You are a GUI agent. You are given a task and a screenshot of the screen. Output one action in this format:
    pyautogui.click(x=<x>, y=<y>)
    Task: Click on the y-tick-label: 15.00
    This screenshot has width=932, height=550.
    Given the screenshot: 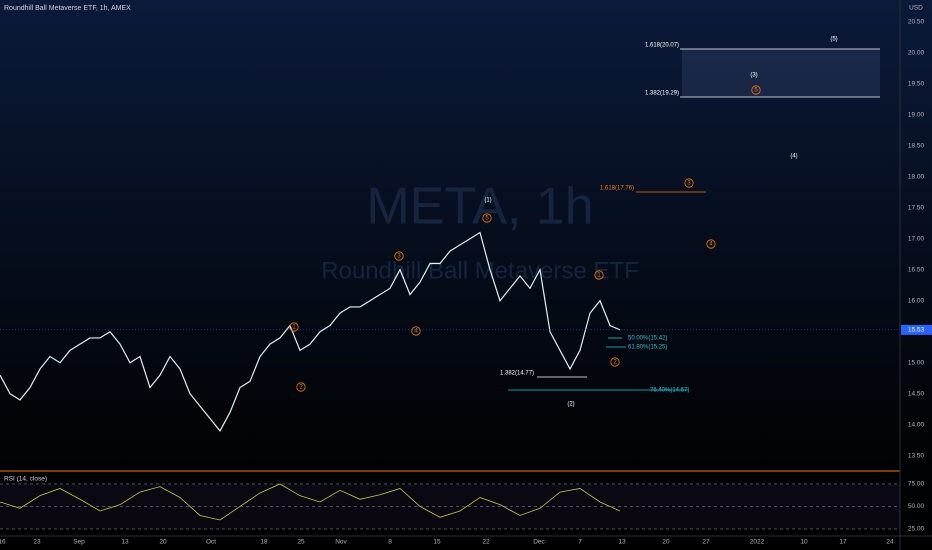 What is the action you would take?
    pyautogui.click(x=916, y=362)
    